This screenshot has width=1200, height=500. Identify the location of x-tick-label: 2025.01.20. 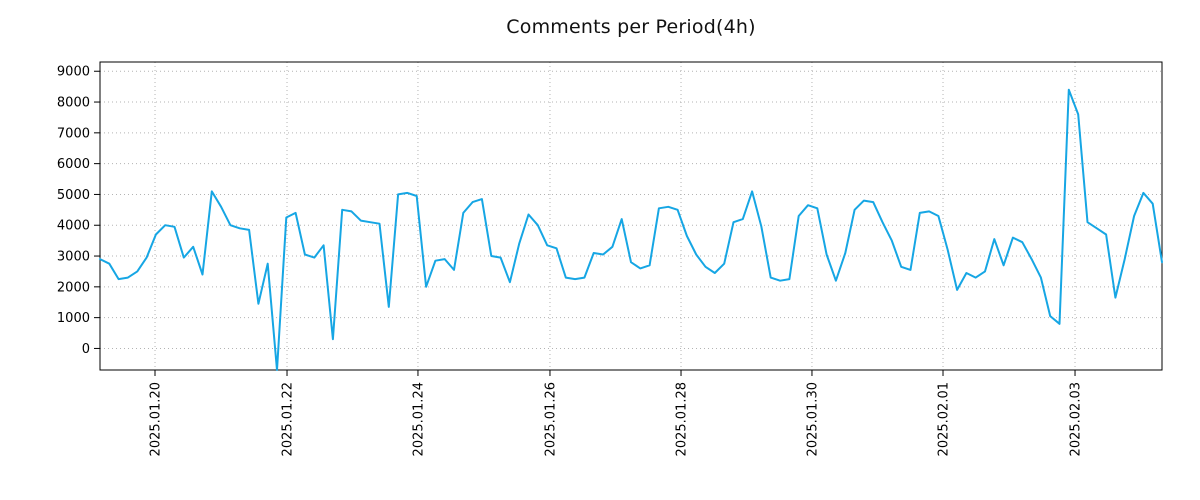
(156, 419).